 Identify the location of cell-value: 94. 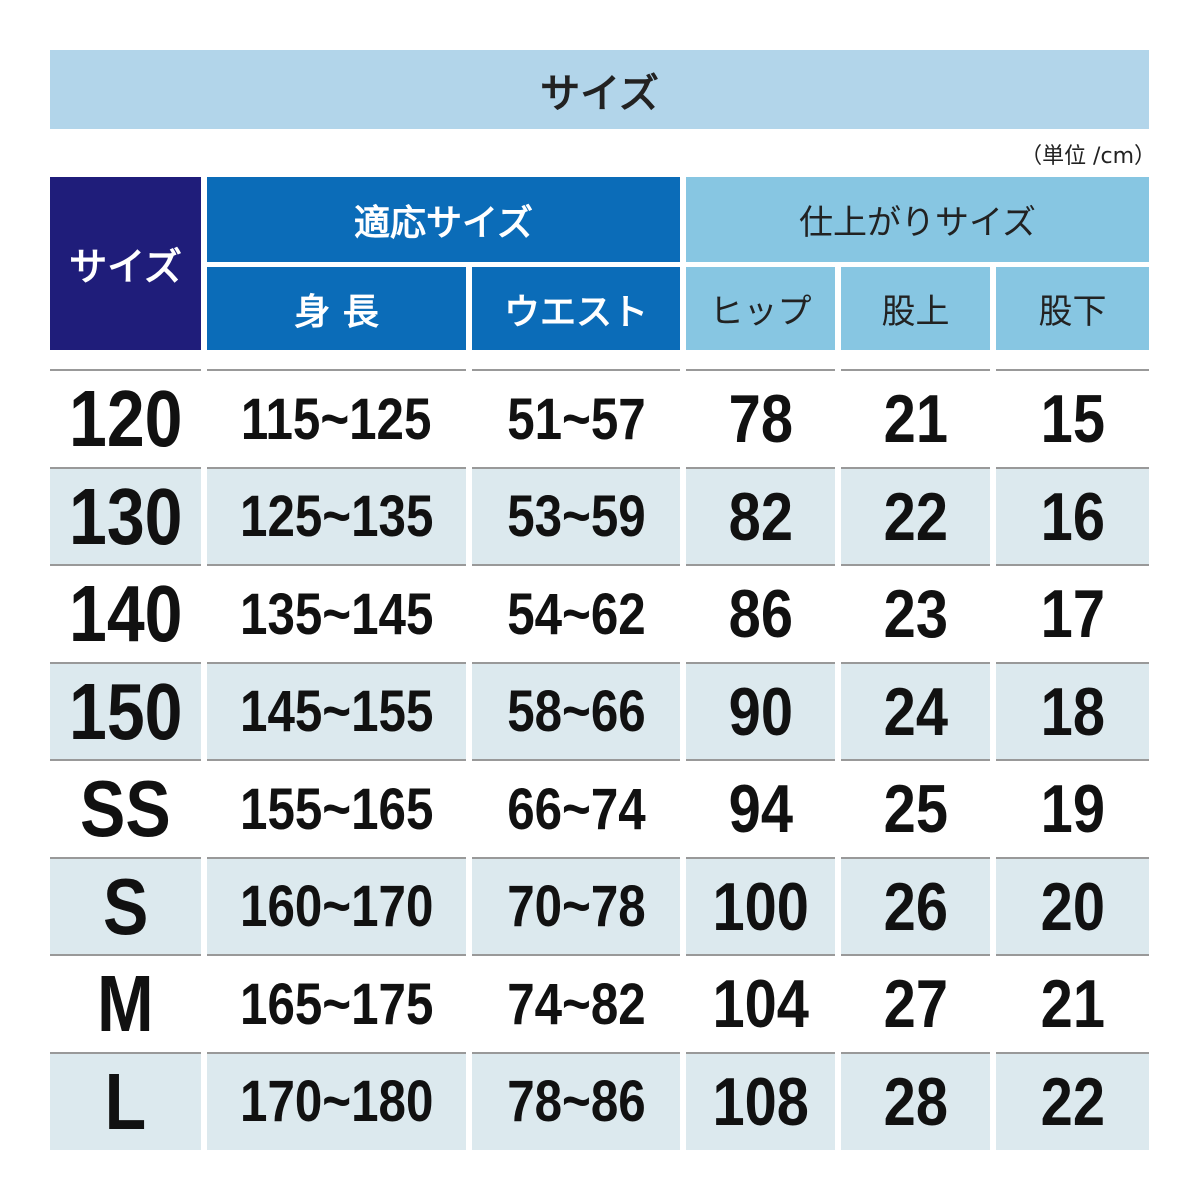
(760, 809).